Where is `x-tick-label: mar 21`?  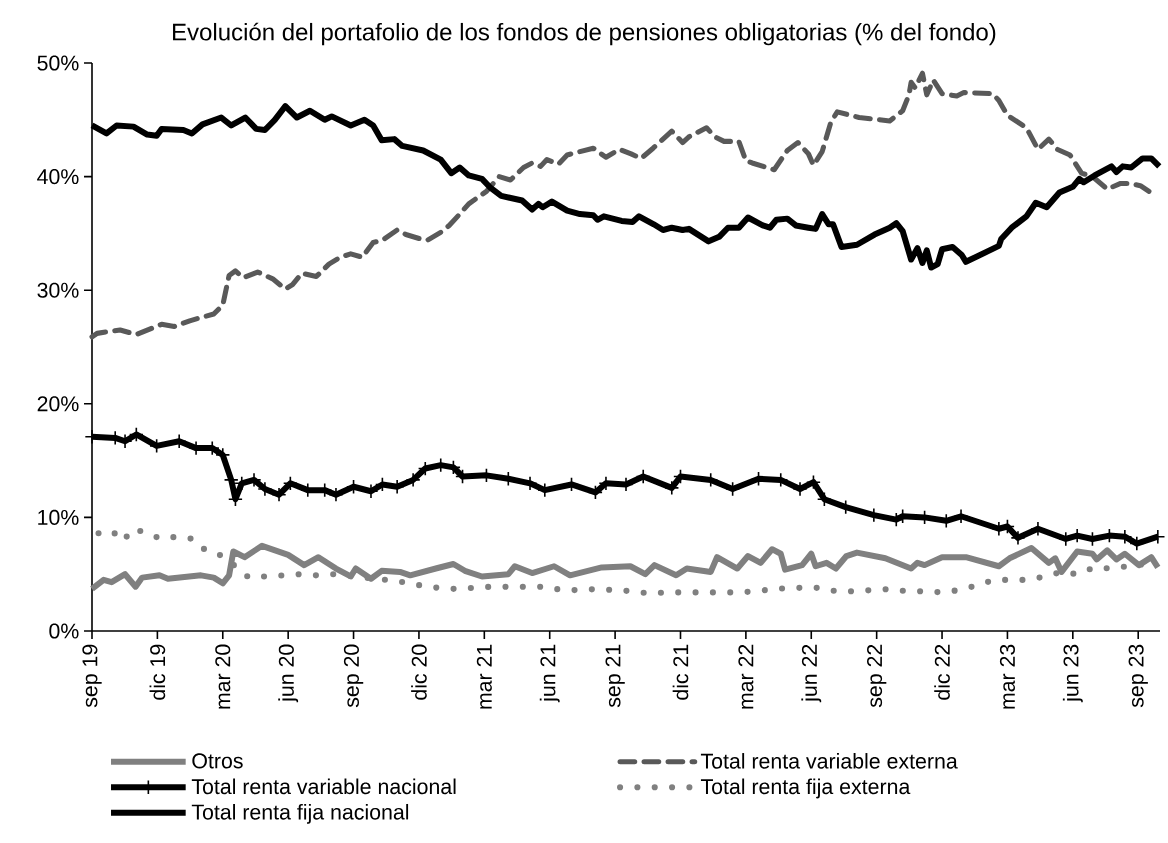 x-tick-label: mar 21 is located at coordinates (484, 676).